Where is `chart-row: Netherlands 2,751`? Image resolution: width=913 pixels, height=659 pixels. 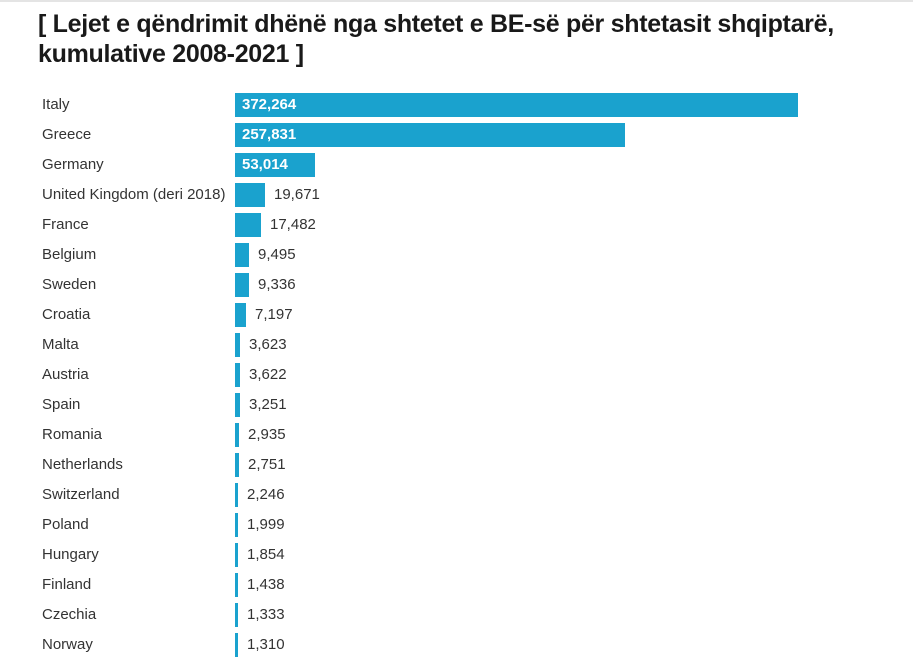 chart-row: Netherlands 2,751 is located at coordinates (456, 465).